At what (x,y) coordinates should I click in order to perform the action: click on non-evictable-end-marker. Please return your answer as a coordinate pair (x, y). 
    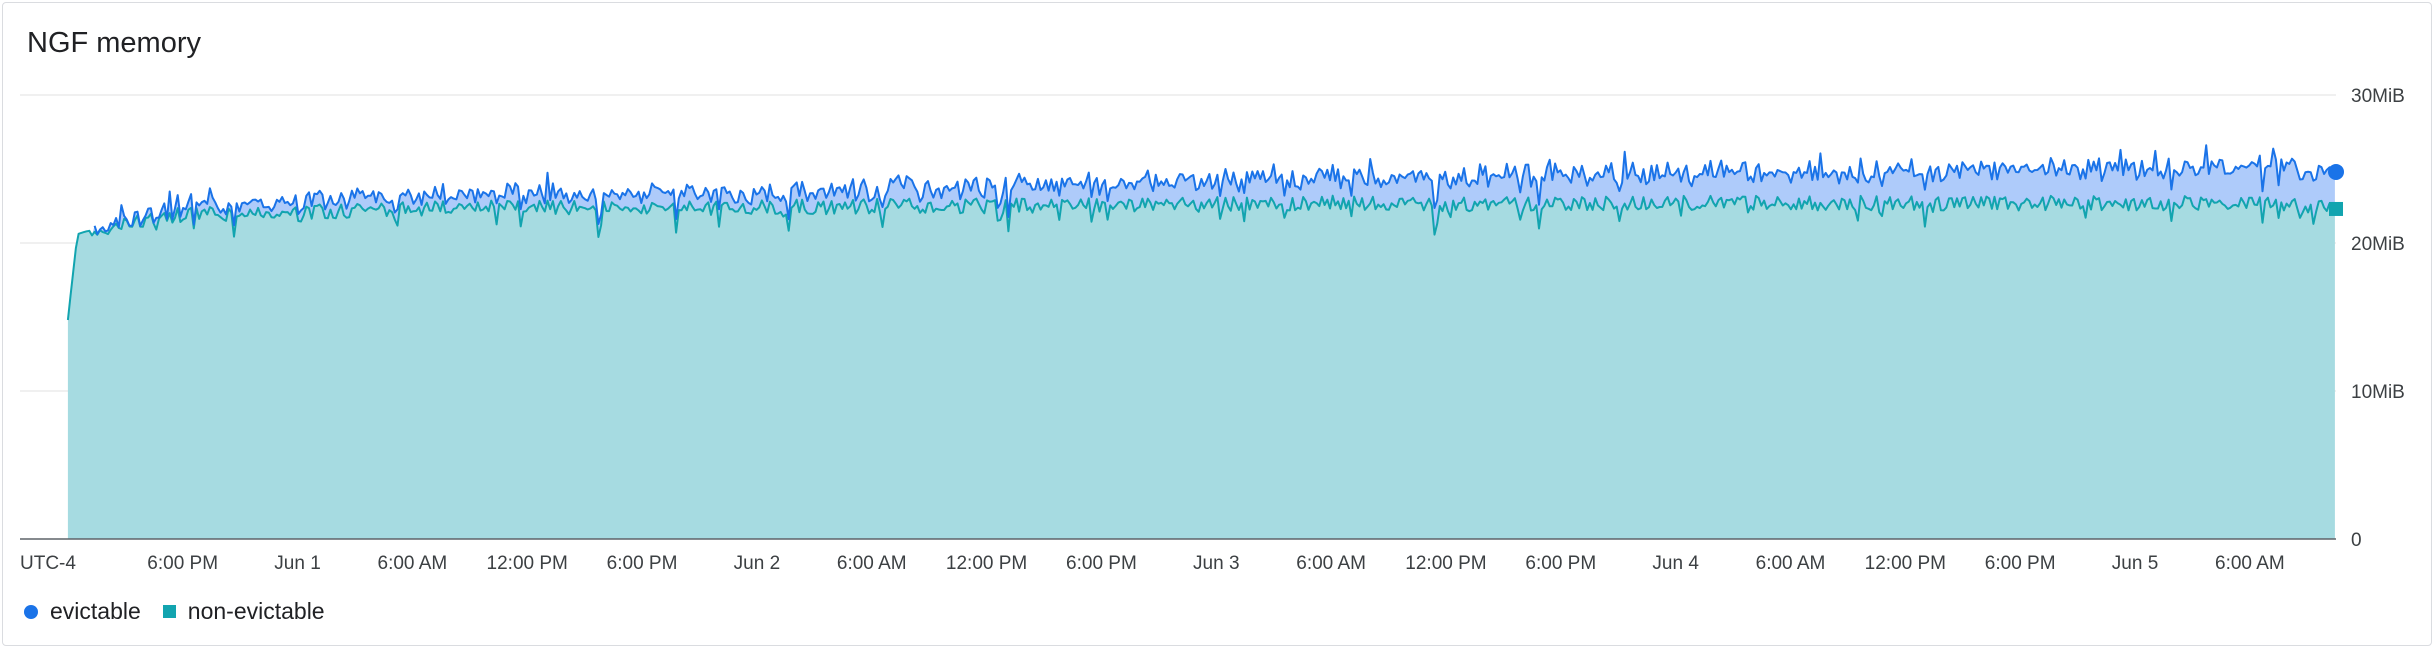
    Looking at the image, I should click on (2336, 208).